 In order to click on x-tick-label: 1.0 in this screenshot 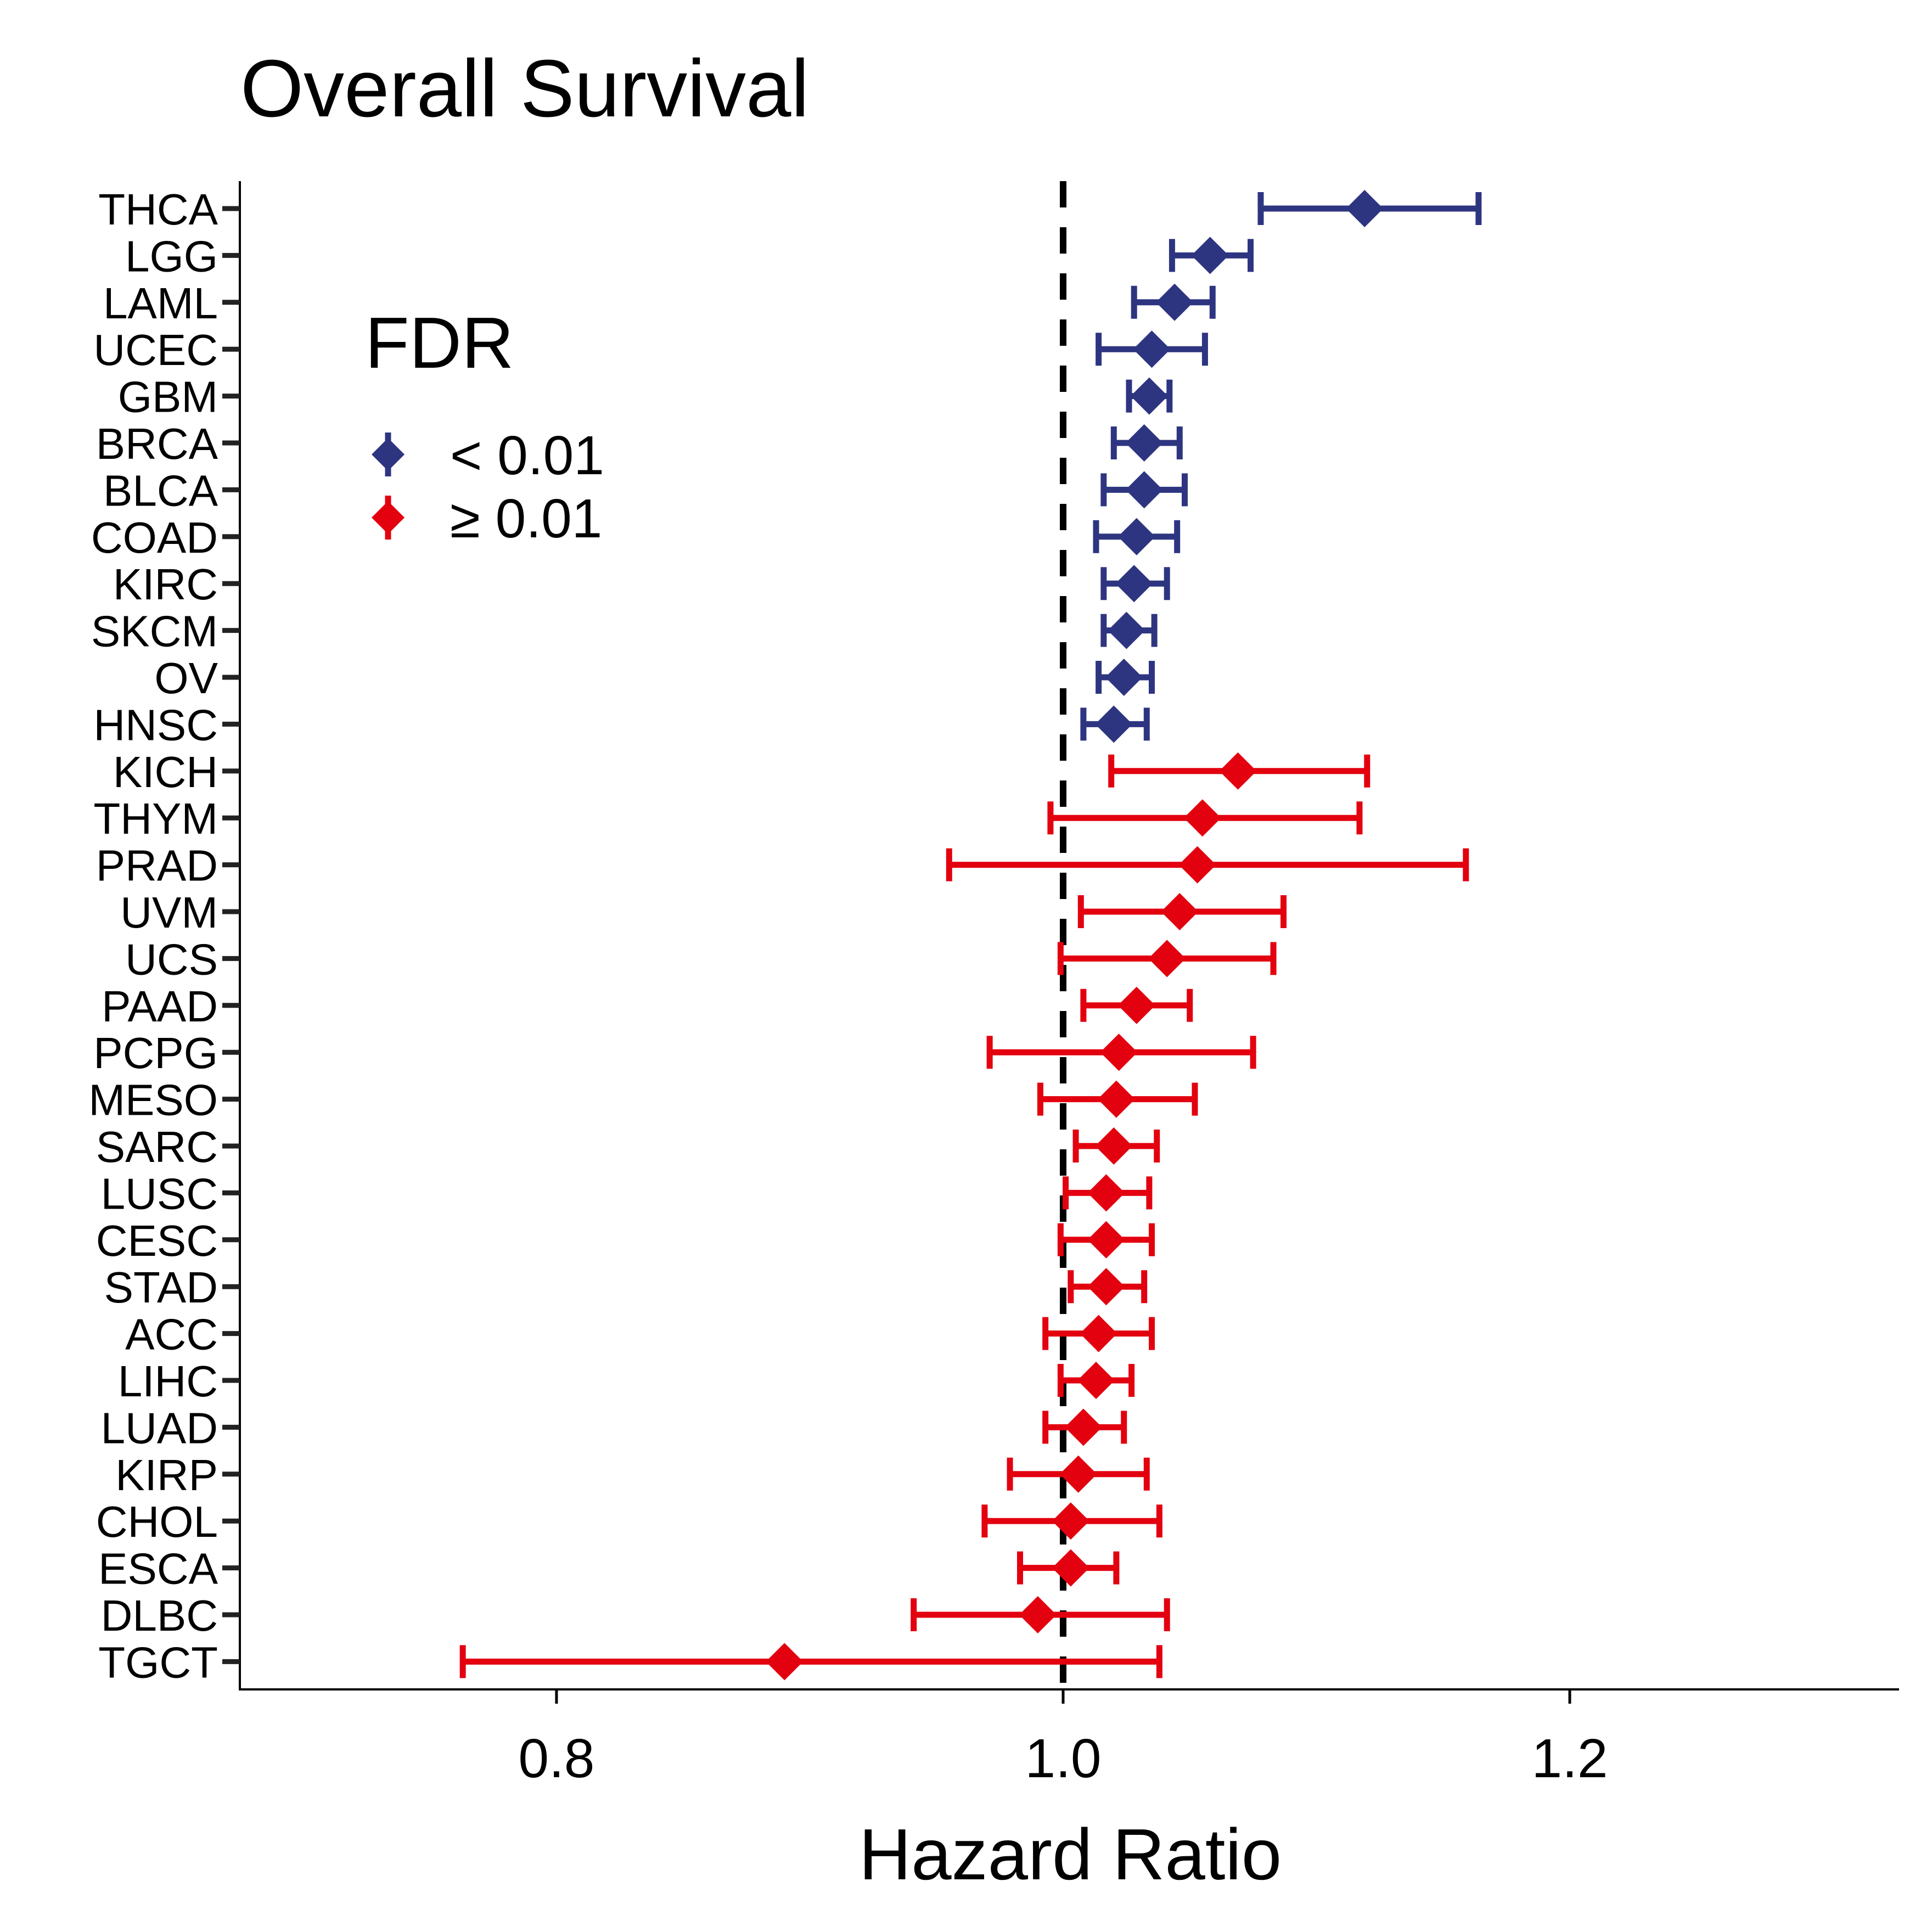, I will do `click(1063, 1758)`.